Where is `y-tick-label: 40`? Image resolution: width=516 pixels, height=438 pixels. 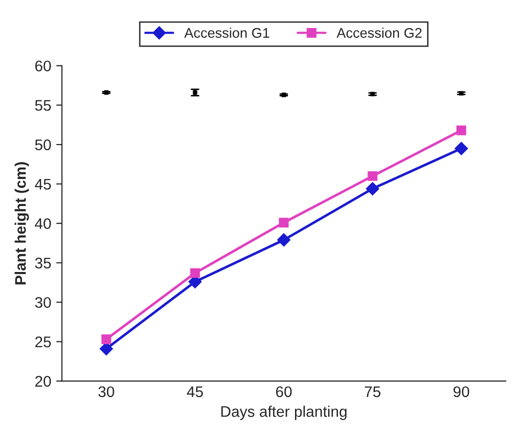 y-tick-label: 40 is located at coordinates (42, 224).